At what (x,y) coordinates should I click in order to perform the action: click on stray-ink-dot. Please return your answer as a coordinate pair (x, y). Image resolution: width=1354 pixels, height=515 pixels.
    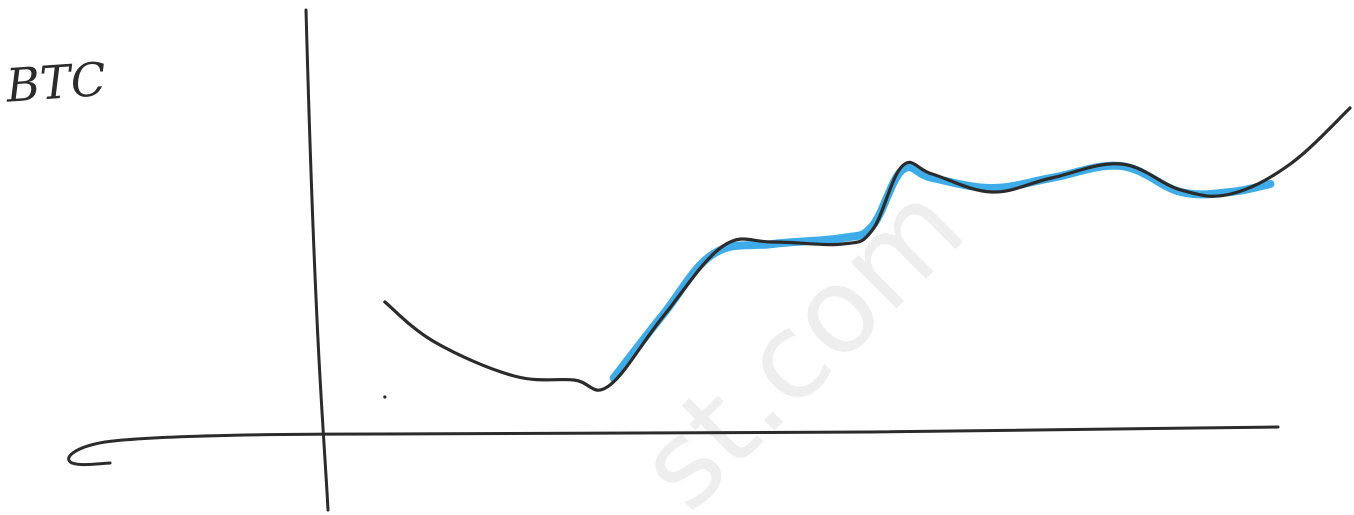
    Looking at the image, I should click on (385, 397).